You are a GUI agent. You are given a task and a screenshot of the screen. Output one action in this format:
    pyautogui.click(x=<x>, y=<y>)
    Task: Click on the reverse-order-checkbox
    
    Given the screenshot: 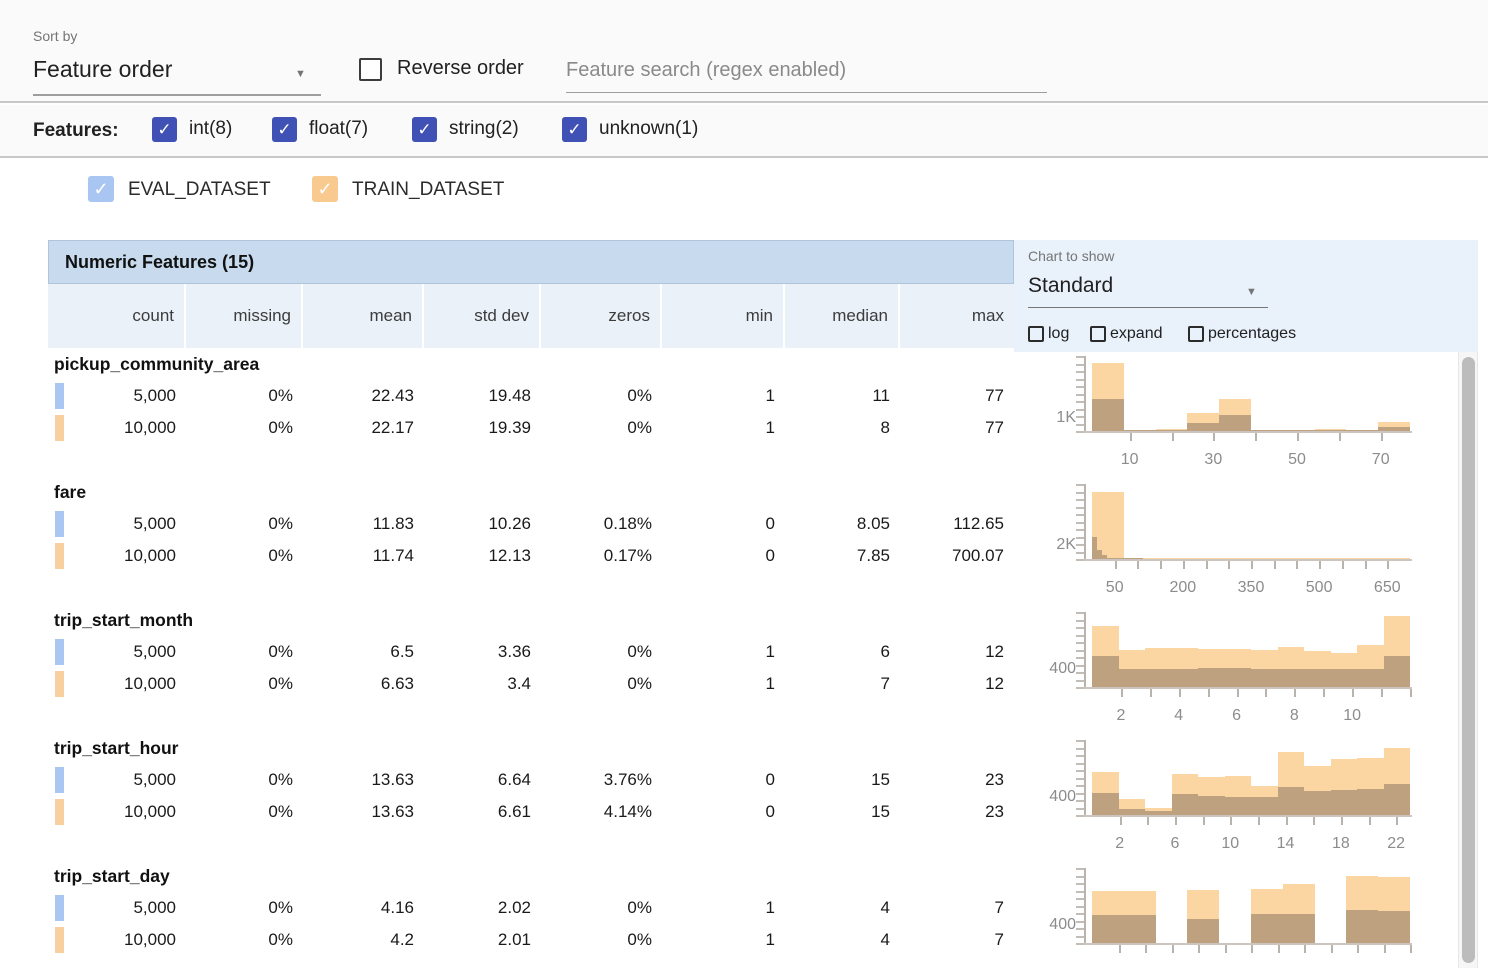 What is the action you would take?
    pyautogui.click(x=370, y=69)
    